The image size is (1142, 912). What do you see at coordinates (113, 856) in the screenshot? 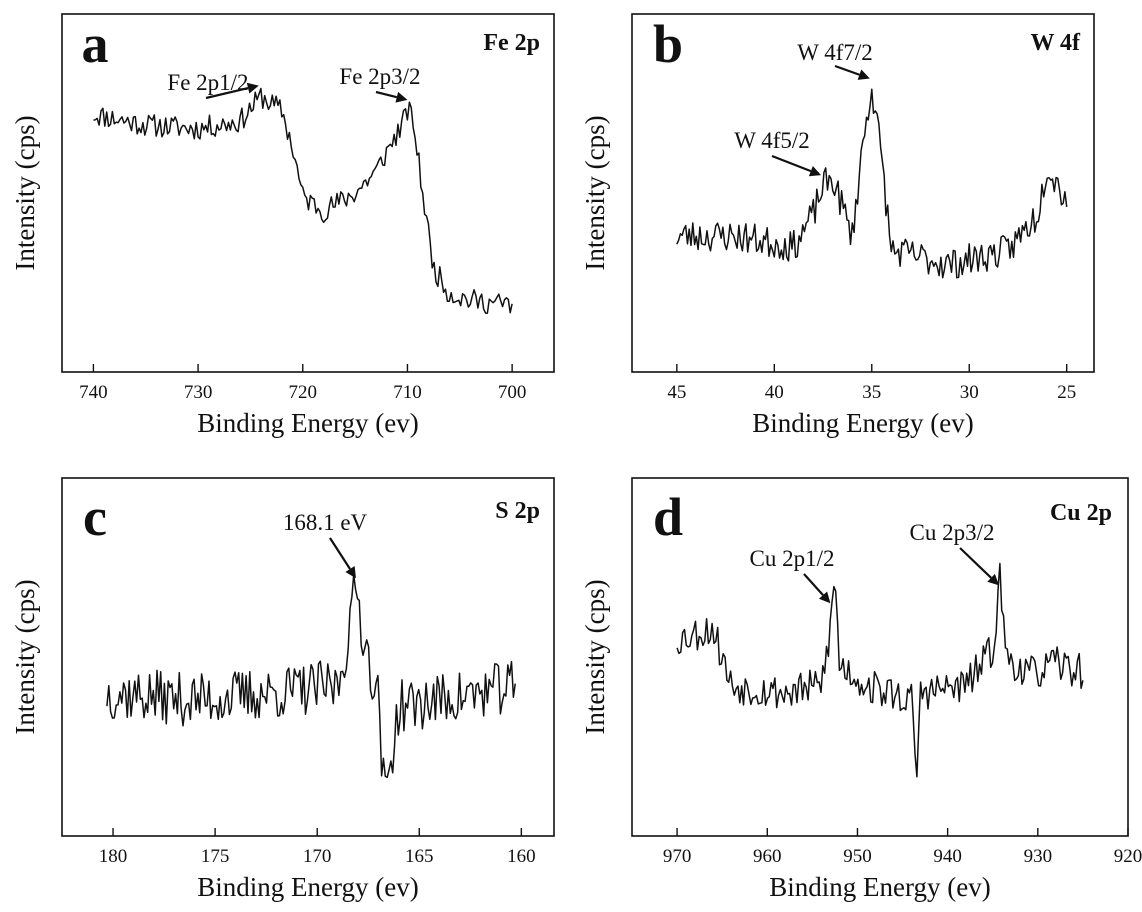
I see `x-tick-label: 180` at bounding box center [113, 856].